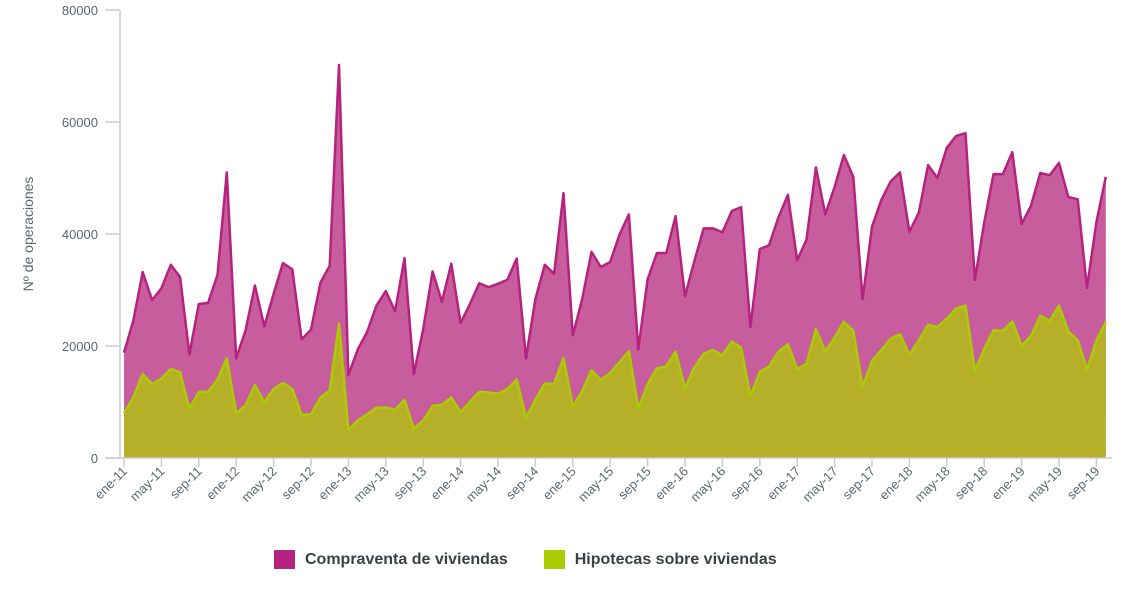 This screenshot has height=591, width=1128. I want to click on x-tick-label: ene-18, so click(895, 483).